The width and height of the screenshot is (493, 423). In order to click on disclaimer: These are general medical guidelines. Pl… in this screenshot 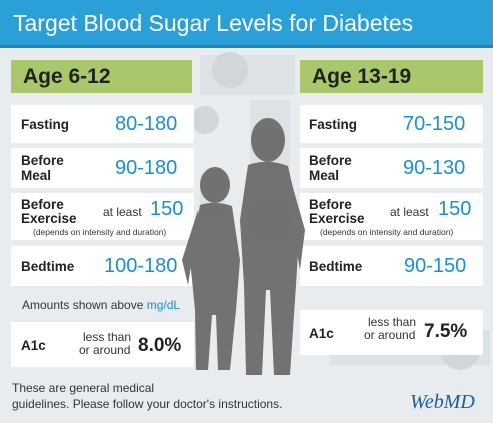, I will do `click(147, 396)`.